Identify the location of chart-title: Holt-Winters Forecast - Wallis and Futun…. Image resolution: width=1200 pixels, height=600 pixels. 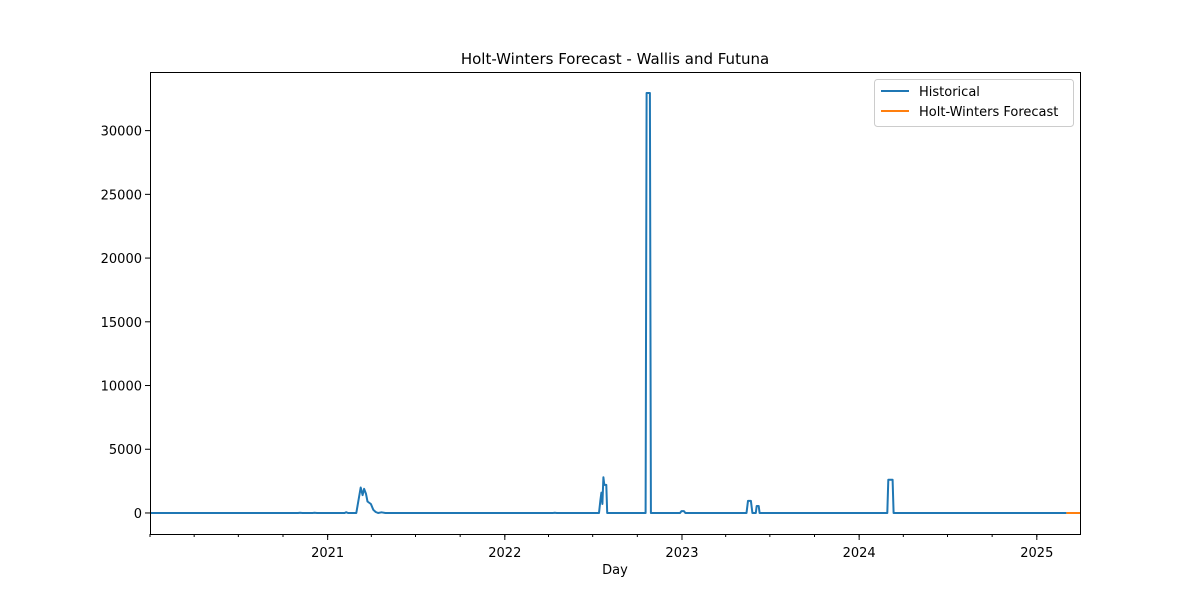
(615, 59).